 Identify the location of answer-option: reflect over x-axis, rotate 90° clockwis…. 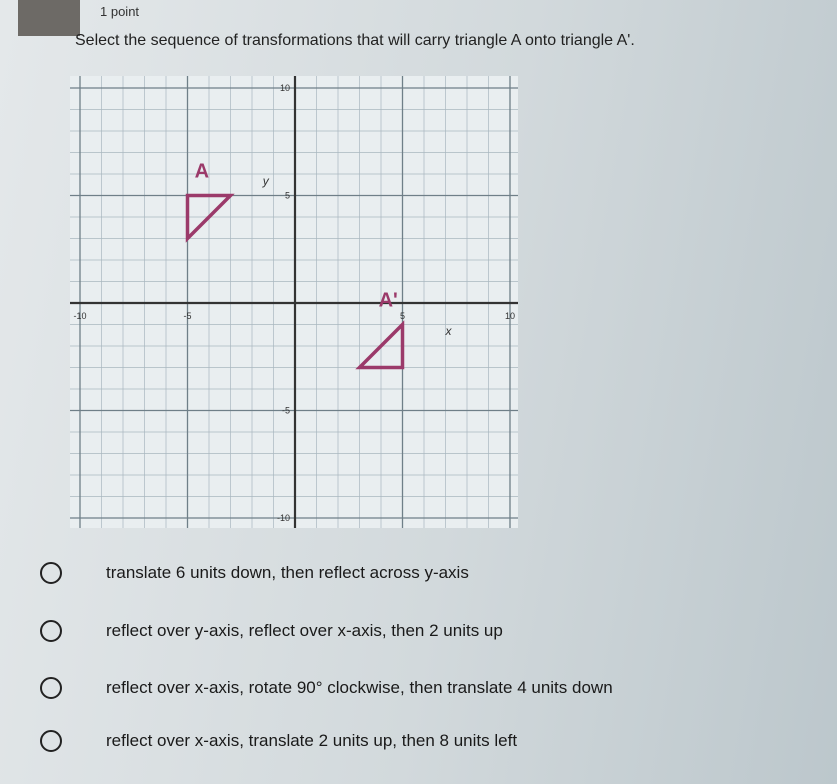
(390, 688).